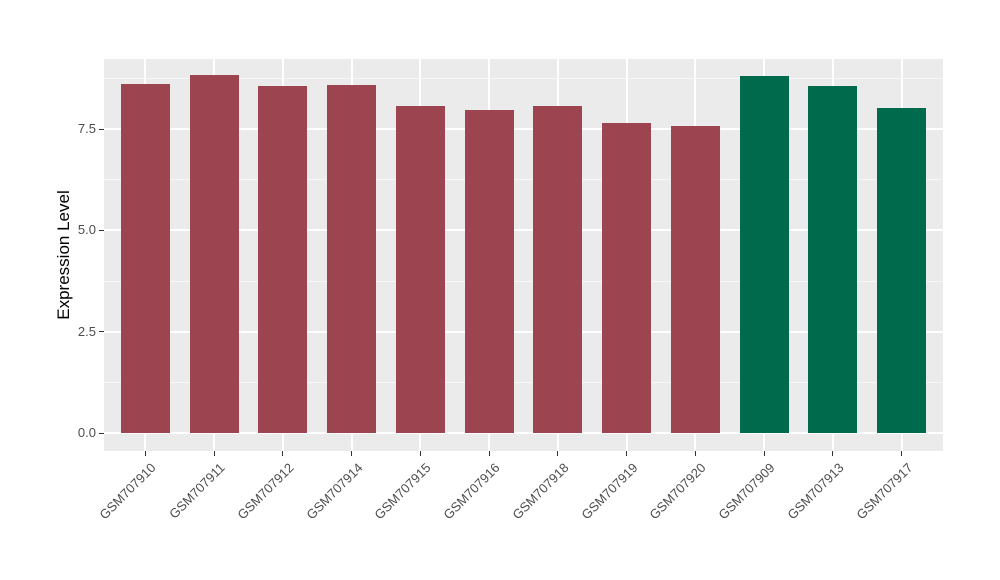  I want to click on bar-GSM707919, so click(627, 278).